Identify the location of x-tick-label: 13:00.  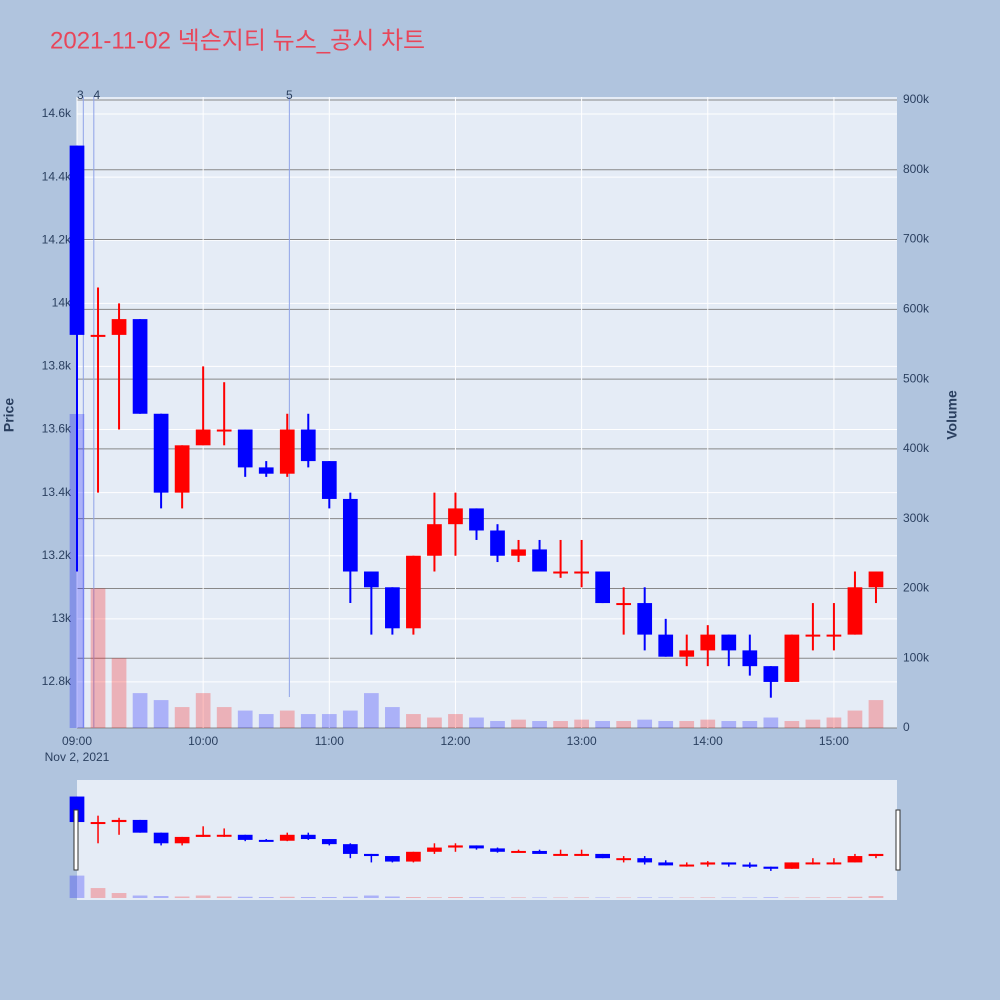
(582, 741).